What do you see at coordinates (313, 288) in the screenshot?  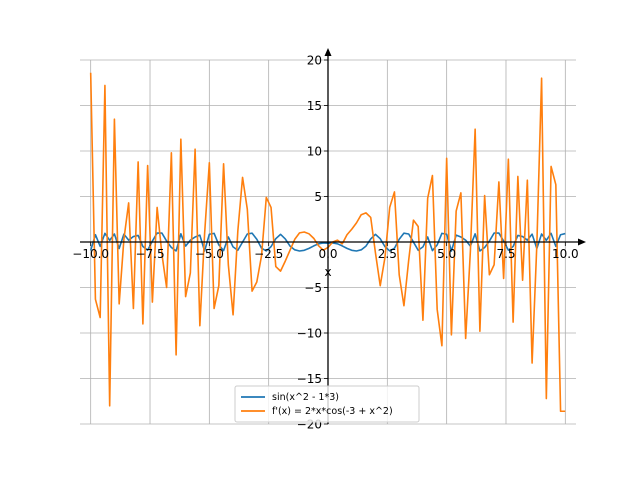 I see `y-tick-label: −5` at bounding box center [313, 288].